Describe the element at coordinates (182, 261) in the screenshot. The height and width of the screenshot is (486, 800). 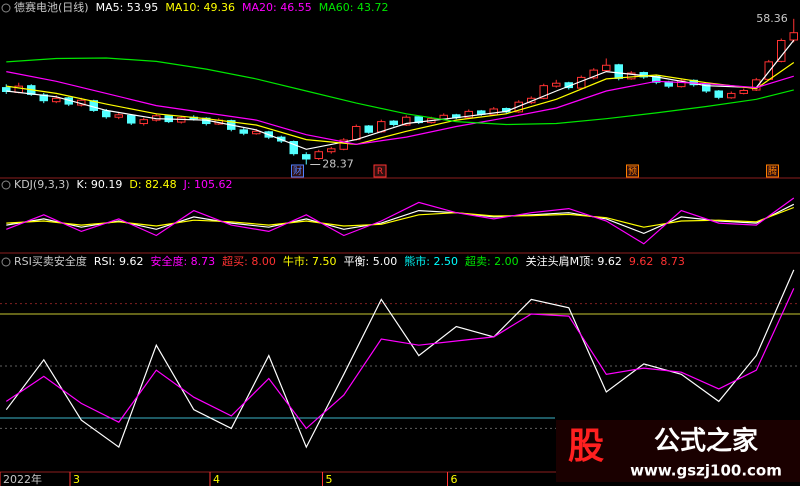
I see `legend-text: 安全度: 8.73` at that location.